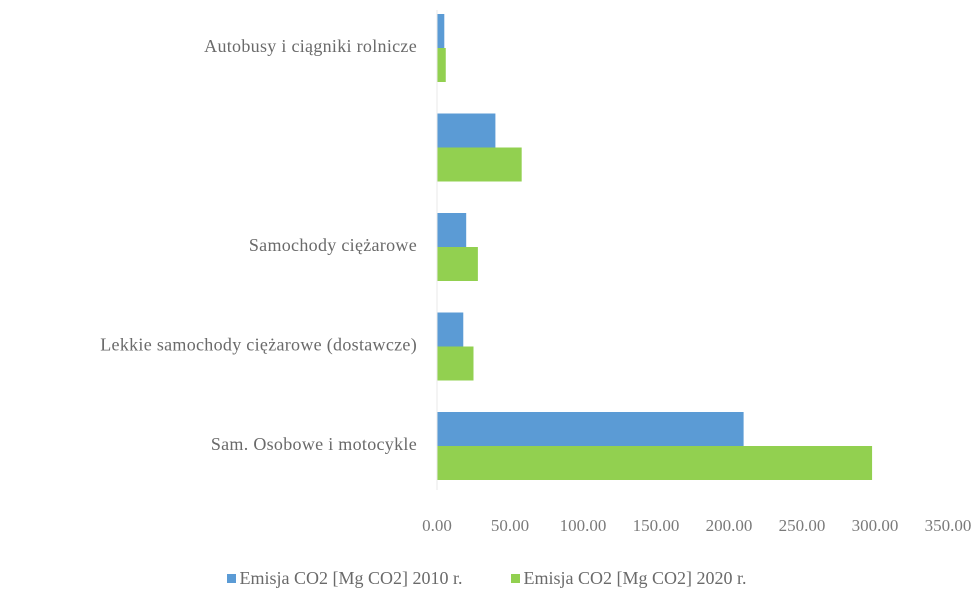 The height and width of the screenshot is (591, 973). Describe the element at coordinates (948, 525) in the screenshot. I see `x-tick-label-7: 350.00` at that location.